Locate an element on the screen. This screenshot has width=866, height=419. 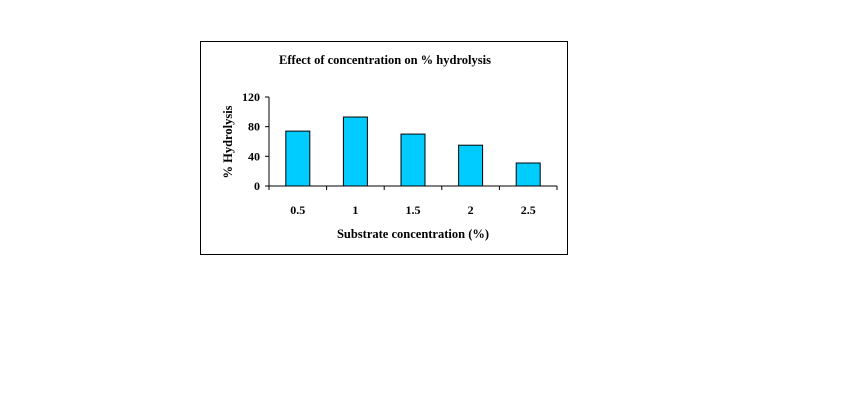
y-tick-label: 120 is located at coordinates (251, 97).